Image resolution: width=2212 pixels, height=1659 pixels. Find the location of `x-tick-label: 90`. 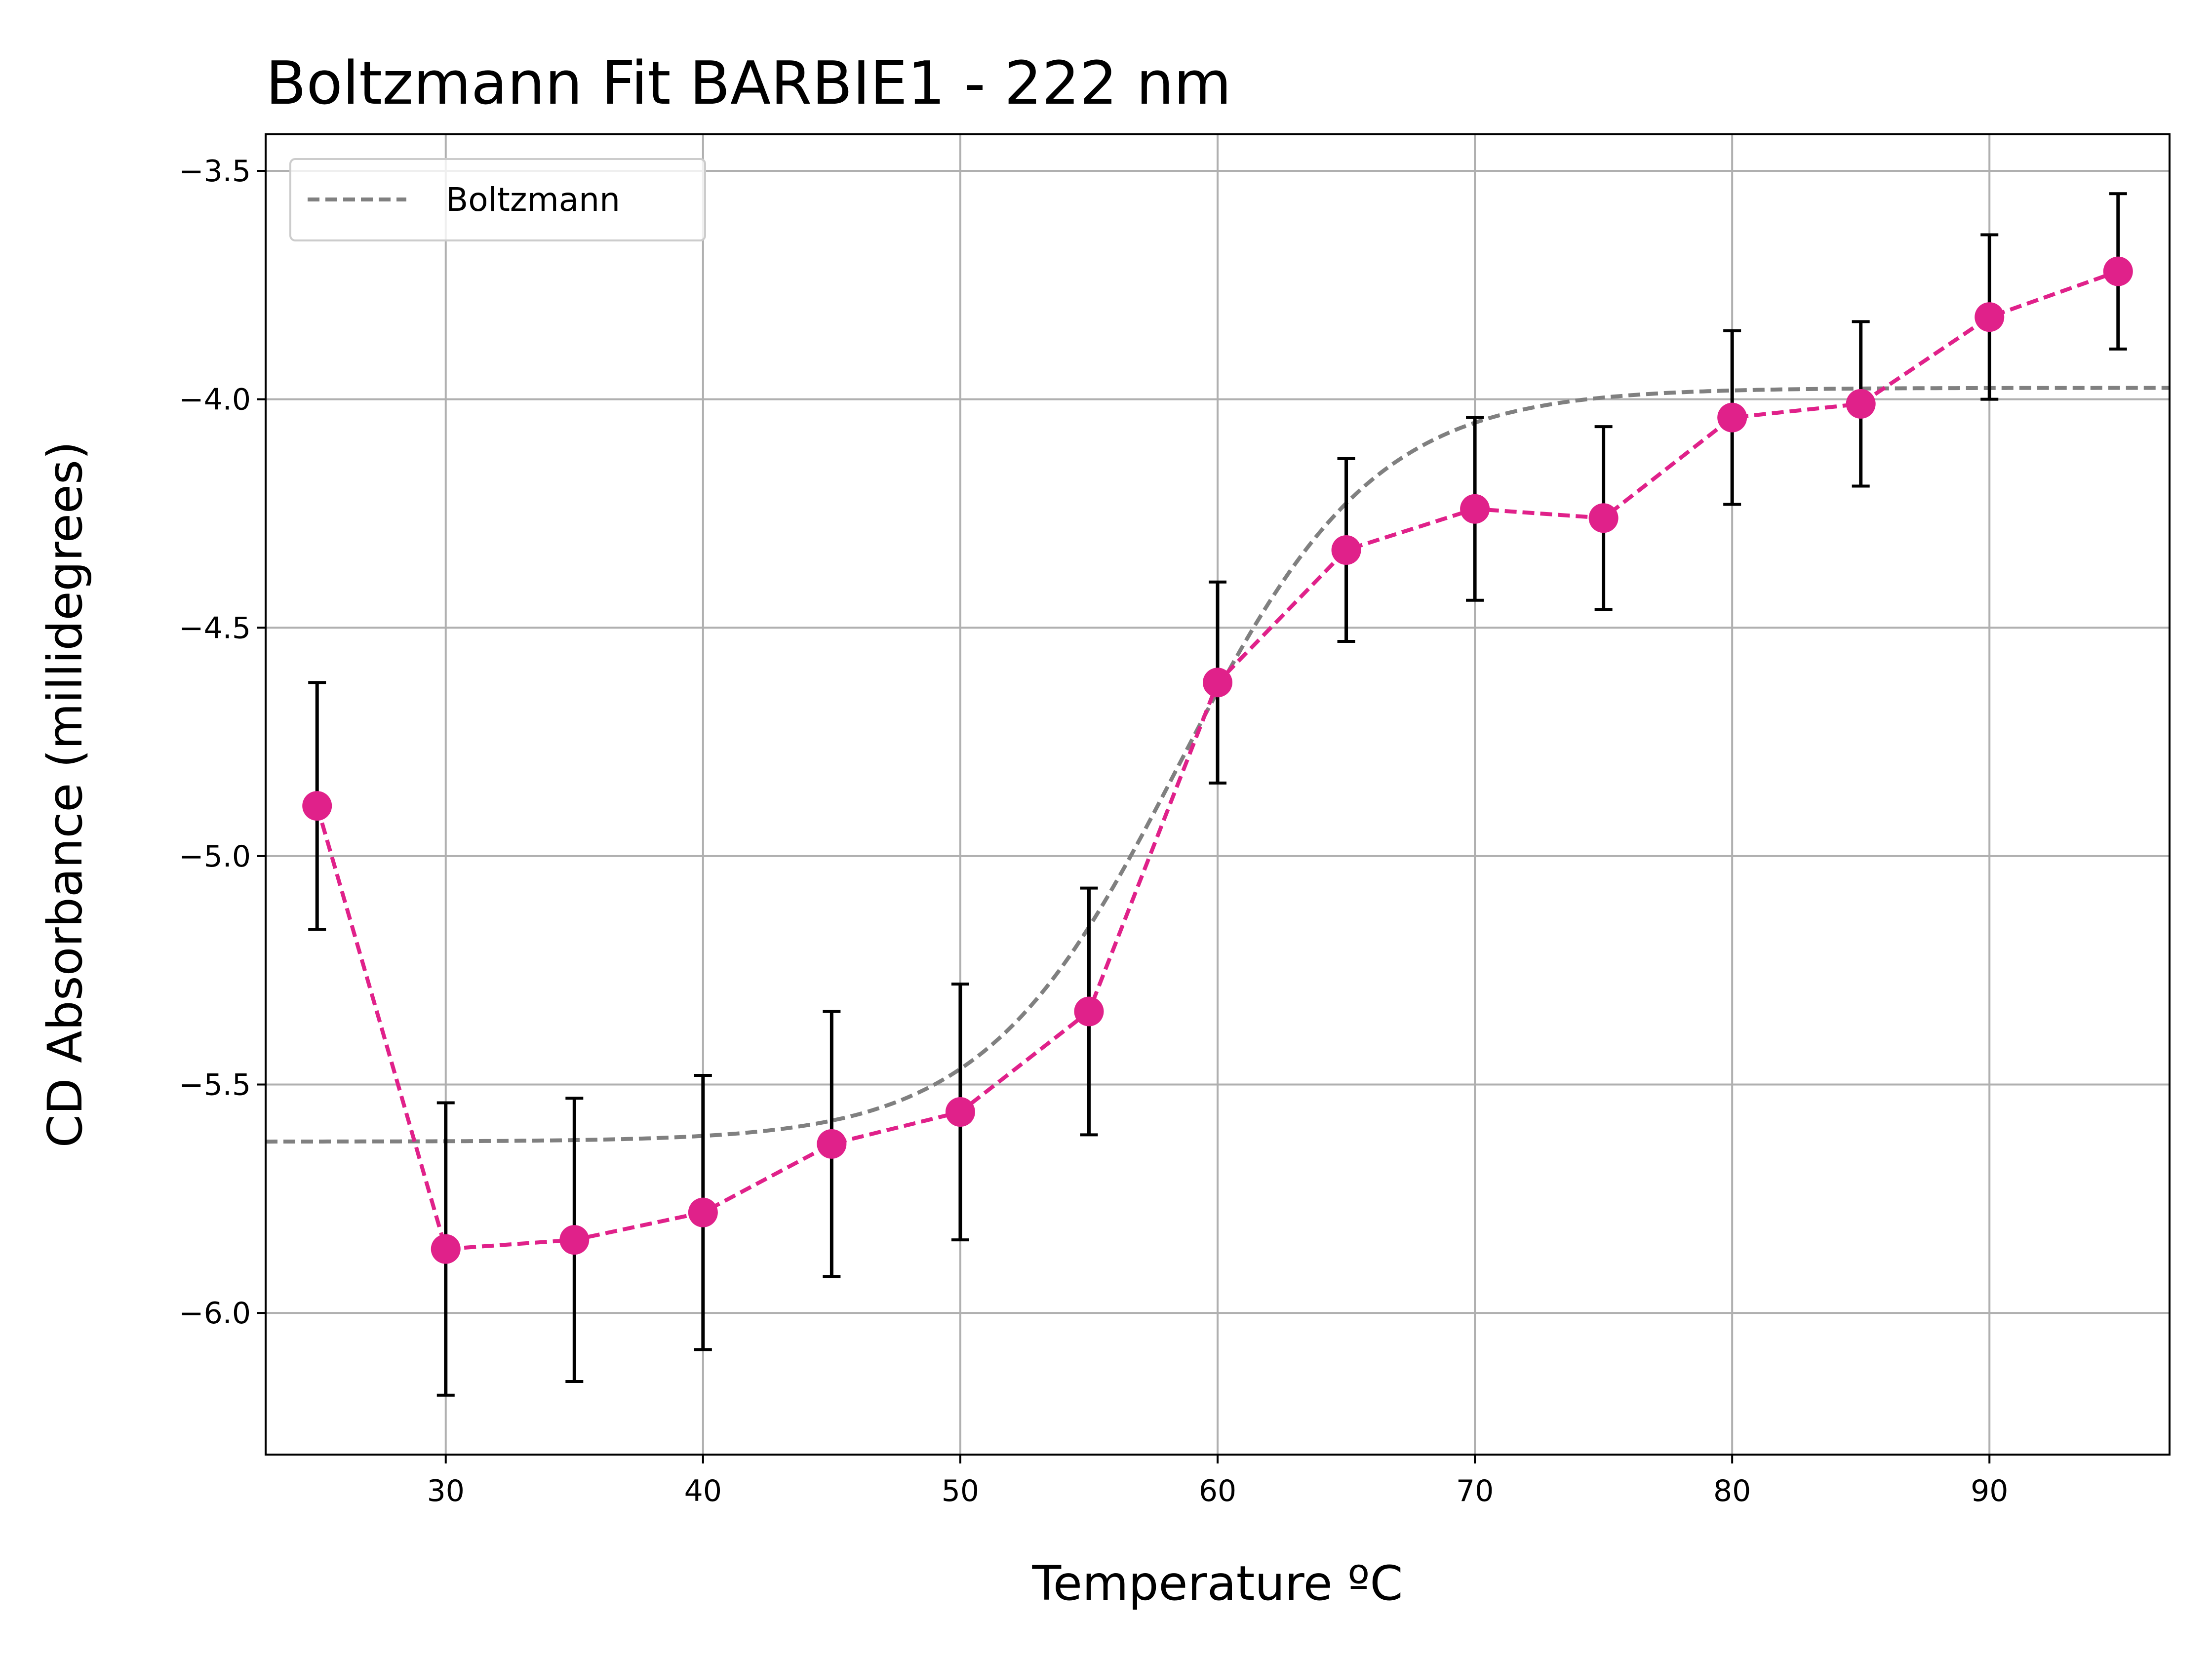

x-tick-label: 90 is located at coordinates (1990, 1491).